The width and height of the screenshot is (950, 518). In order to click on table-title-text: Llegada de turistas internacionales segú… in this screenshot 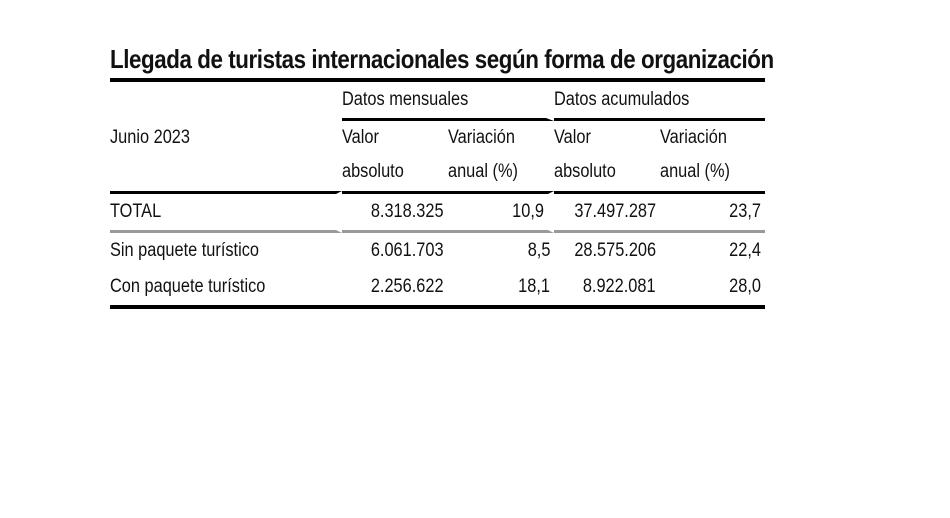, I will do `click(442, 59)`.